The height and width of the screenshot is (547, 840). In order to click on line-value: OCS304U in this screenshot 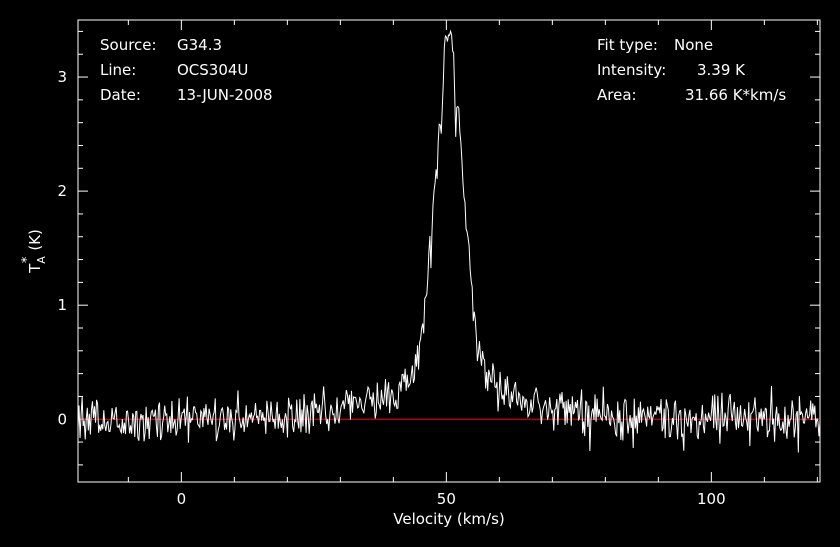, I will do `click(212, 70)`.